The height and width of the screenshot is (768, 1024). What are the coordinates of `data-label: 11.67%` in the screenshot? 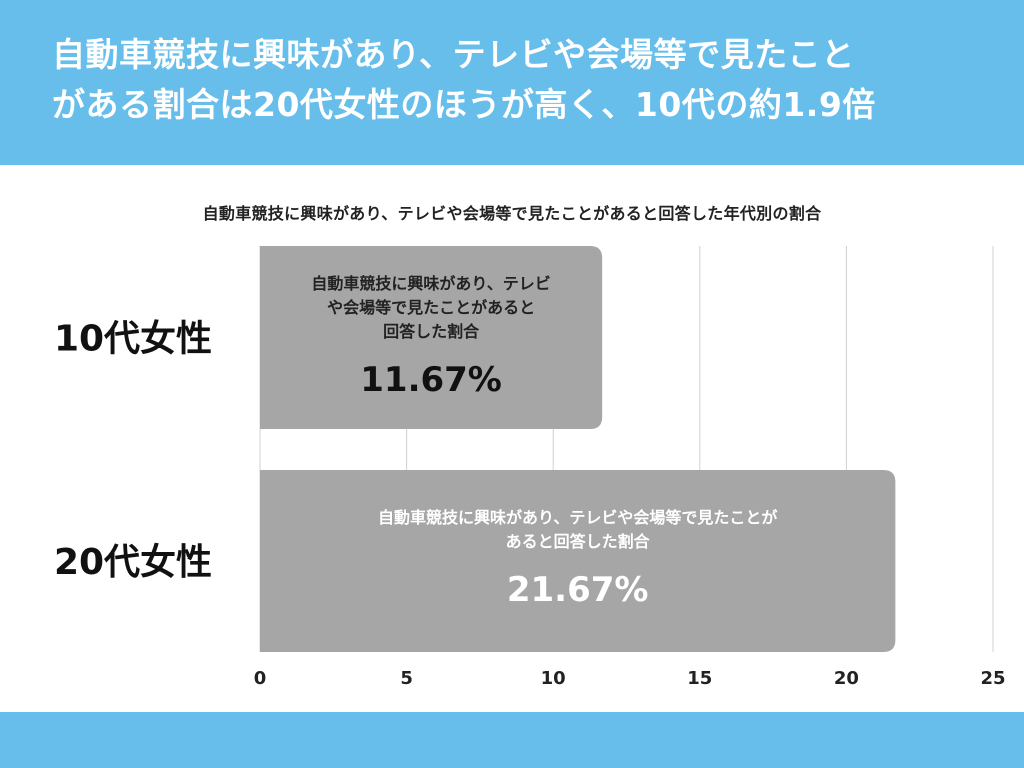 It's located at (431, 380).